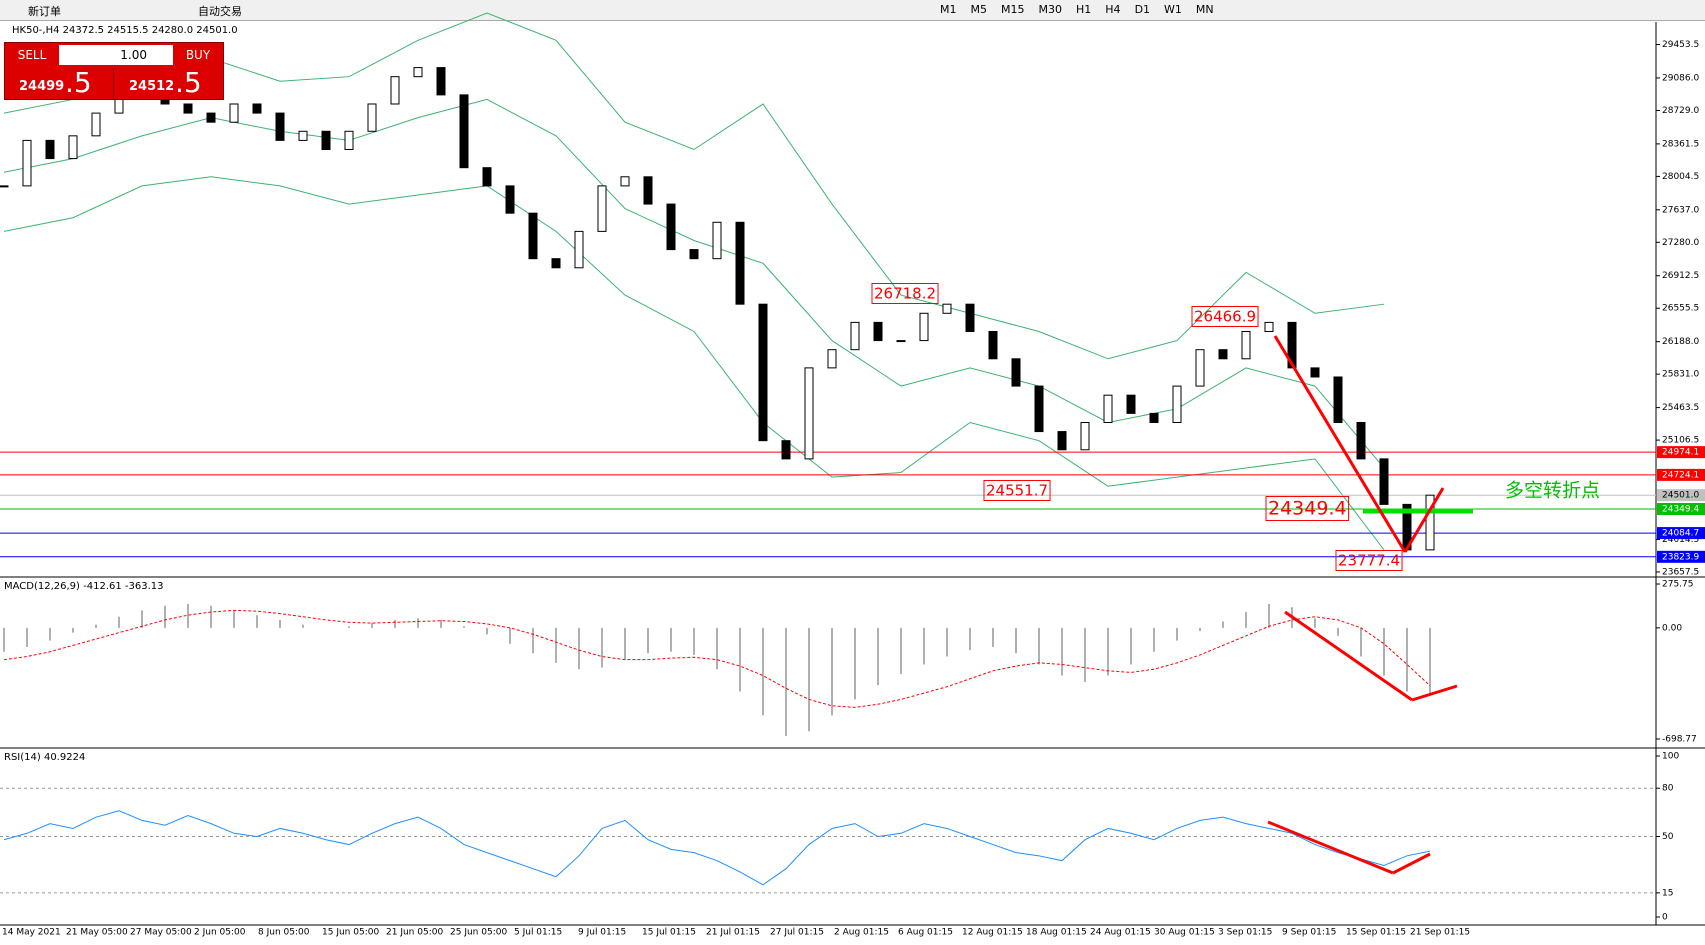 This screenshot has height=945, width=1705. What do you see at coordinates (1680, 45) in the screenshot?
I see `y-tick-label: 29453.5` at bounding box center [1680, 45].